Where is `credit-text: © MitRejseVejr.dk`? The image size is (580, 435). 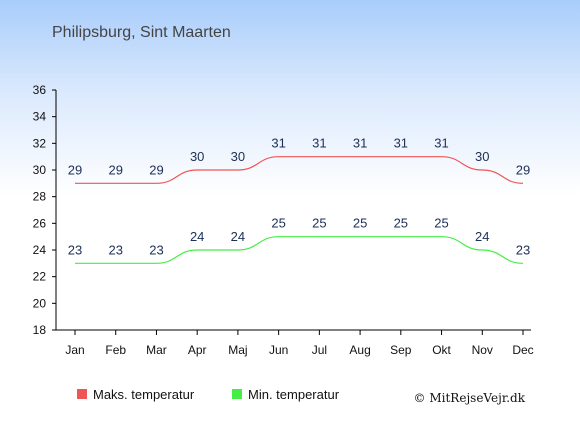 credit-text: © MitRejseVejr.dk is located at coordinates (470, 398).